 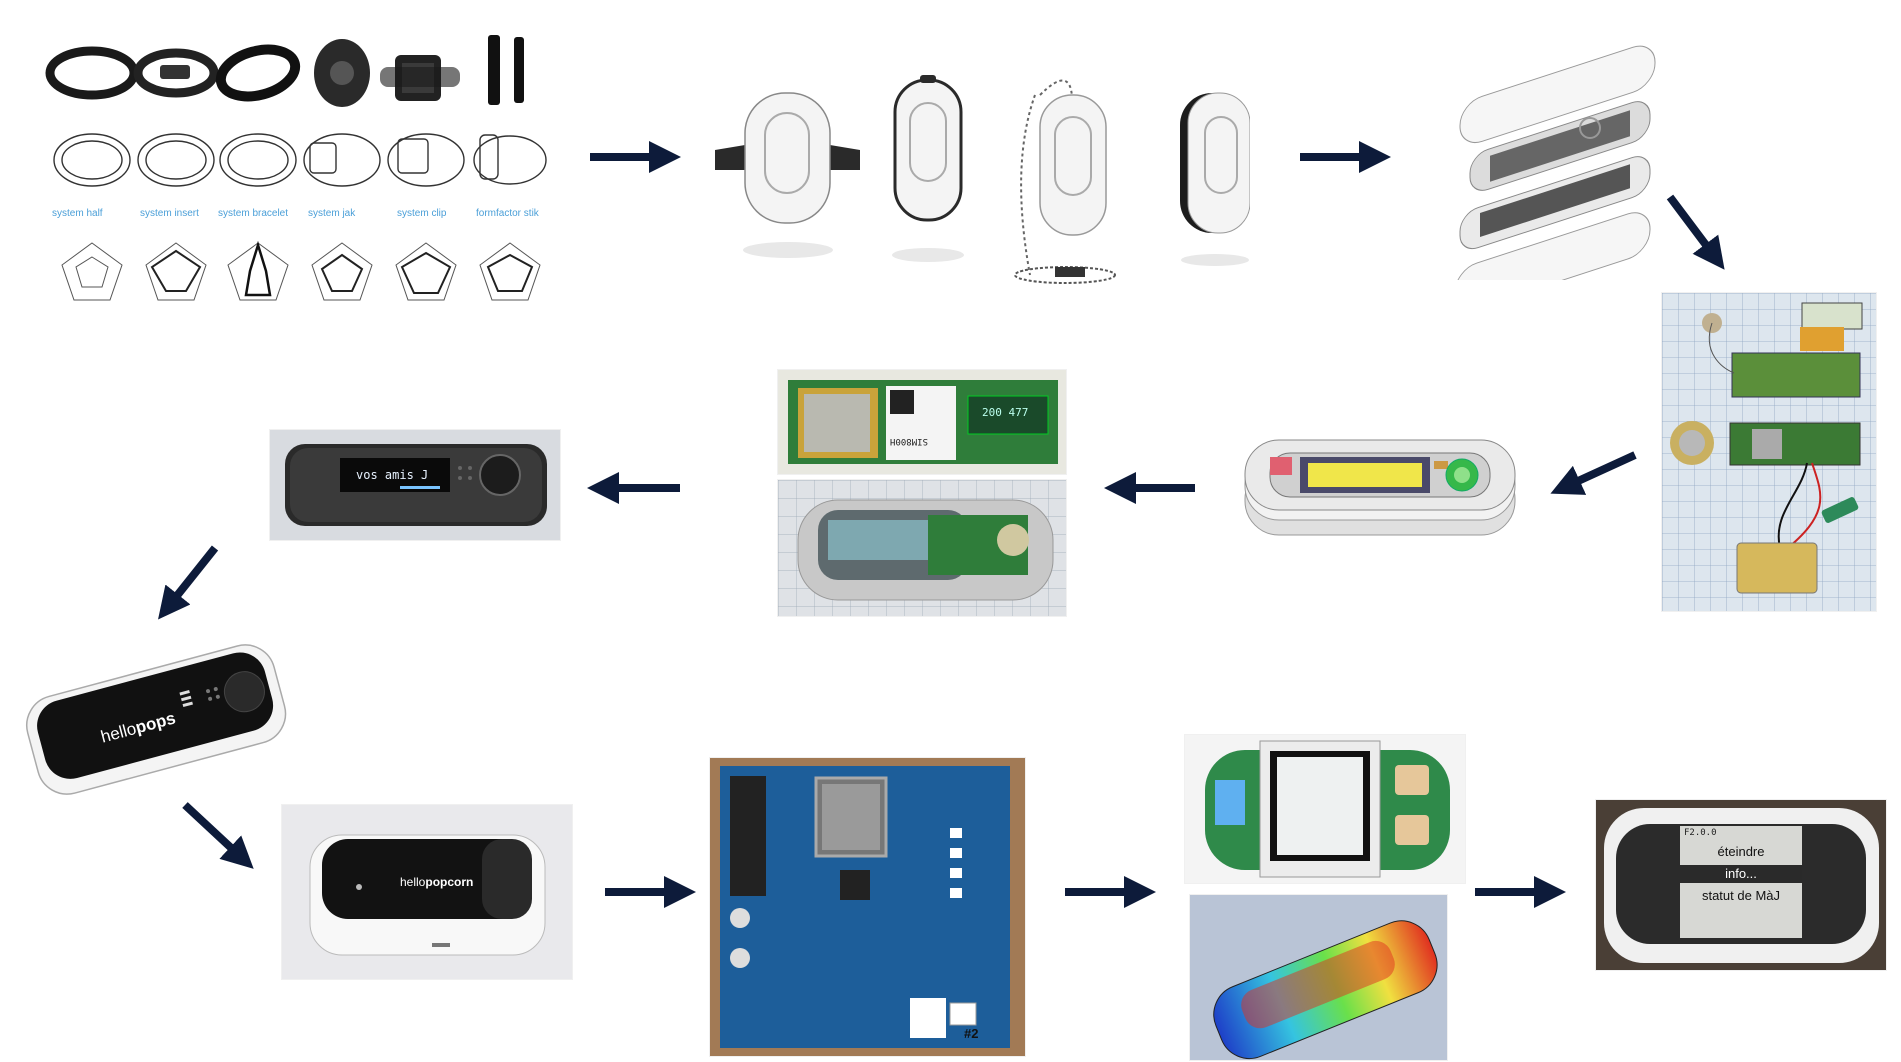 I want to click on oled-prototype-photo: vos amis J, so click(x=415, y=485).